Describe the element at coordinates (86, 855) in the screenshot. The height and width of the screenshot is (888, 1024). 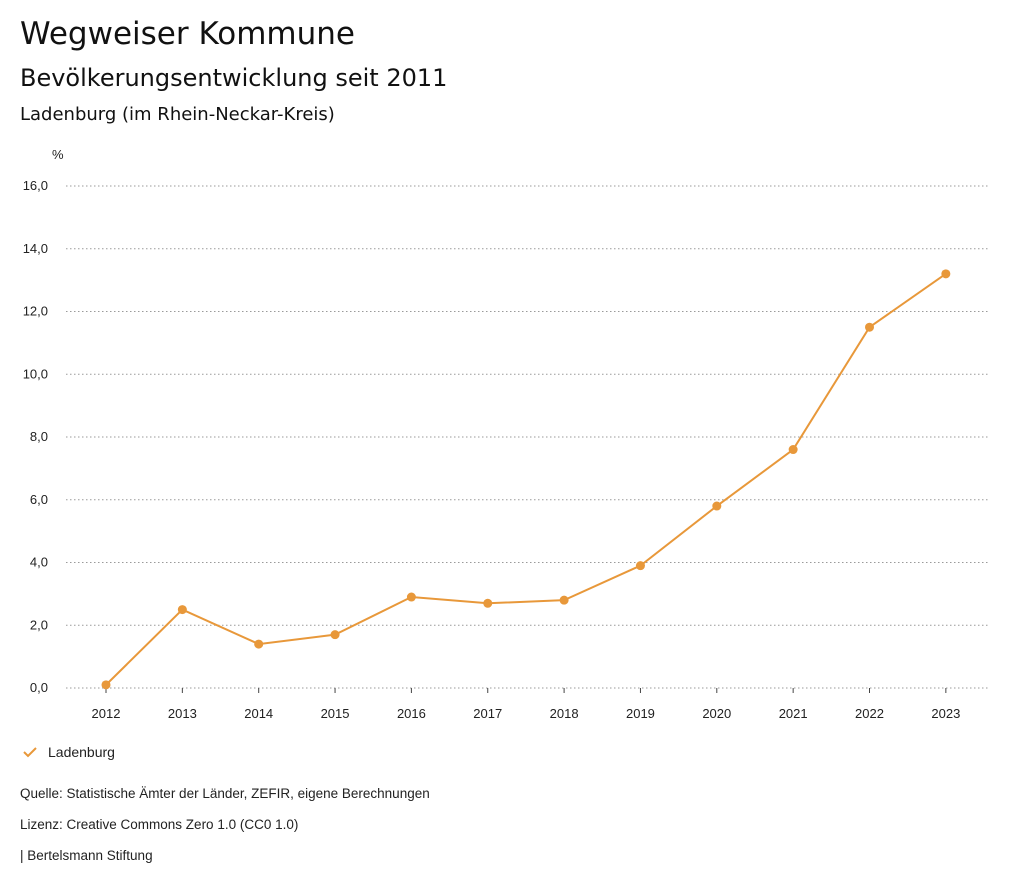
I see `brand-note: | Bertelsmann Stiftung` at that location.